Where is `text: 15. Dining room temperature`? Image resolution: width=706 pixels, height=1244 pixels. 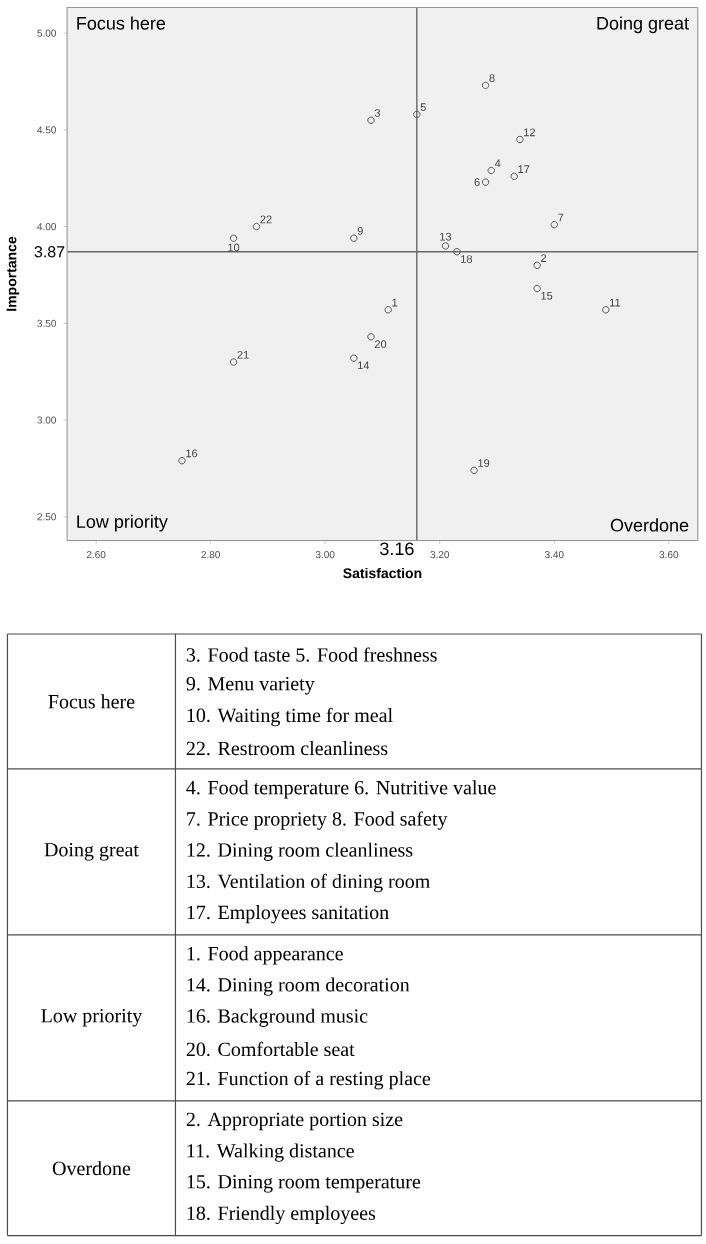
text: 15. Dining room temperature is located at coordinates (304, 1184).